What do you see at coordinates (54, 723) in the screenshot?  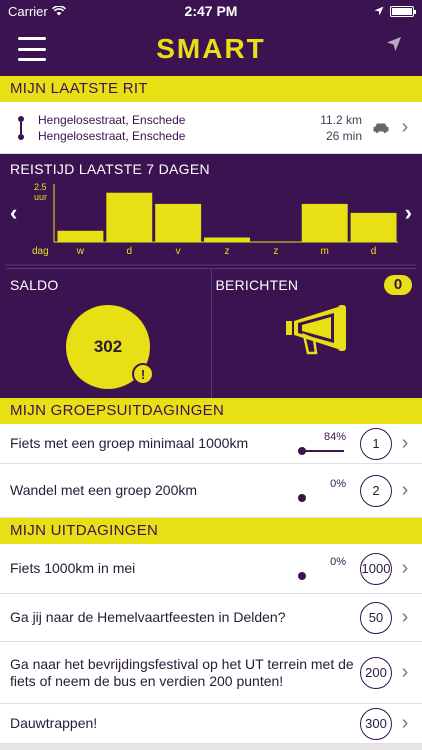 I see `challenge-label: Dauwtrappen!` at bounding box center [54, 723].